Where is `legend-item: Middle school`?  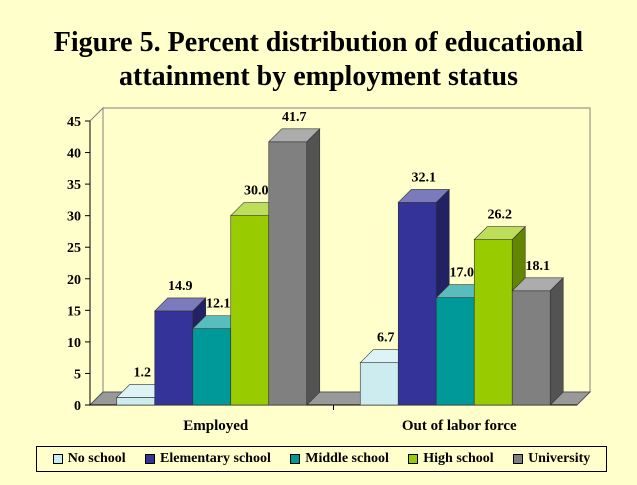
legend-item: Middle school is located at coordinates (339, 459).